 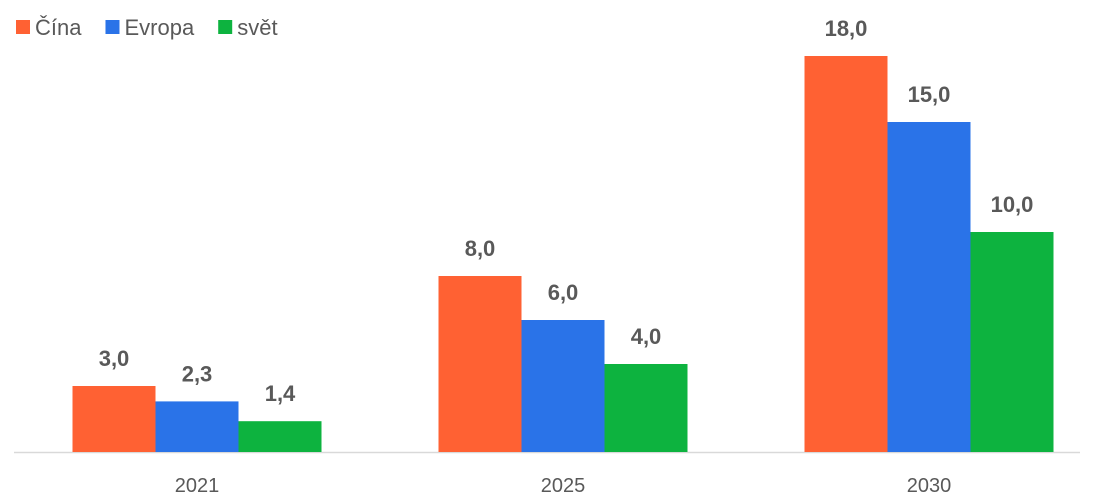 What do you see at coordinates (114, 358) in the screenshot?
I see `value-label: 3,0` at bounding box center [114, 358].